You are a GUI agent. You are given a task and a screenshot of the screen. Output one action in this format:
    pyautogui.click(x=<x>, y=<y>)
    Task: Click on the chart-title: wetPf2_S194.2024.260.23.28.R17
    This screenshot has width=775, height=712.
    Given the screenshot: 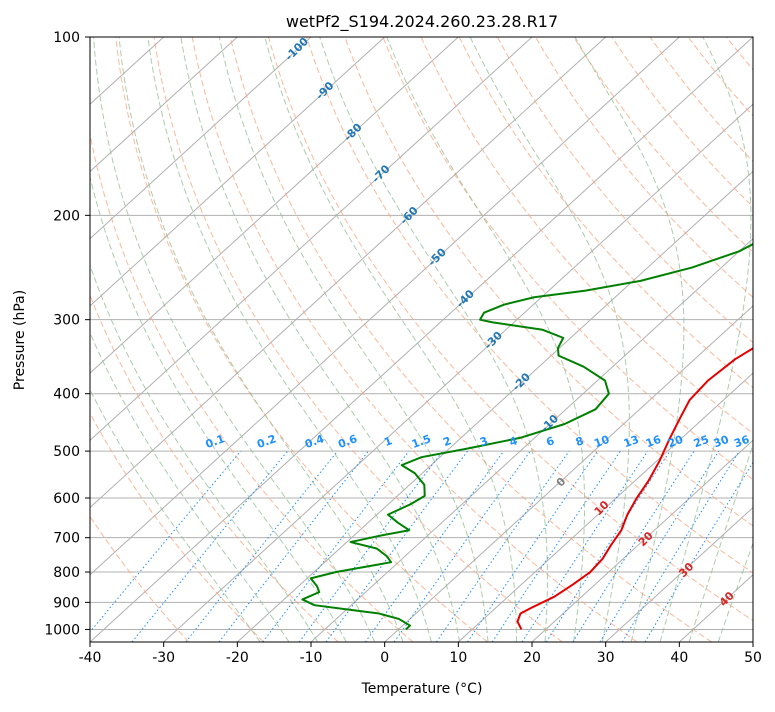 What is the action you would take?
    pyautogui.click(x=422, y=22)
    